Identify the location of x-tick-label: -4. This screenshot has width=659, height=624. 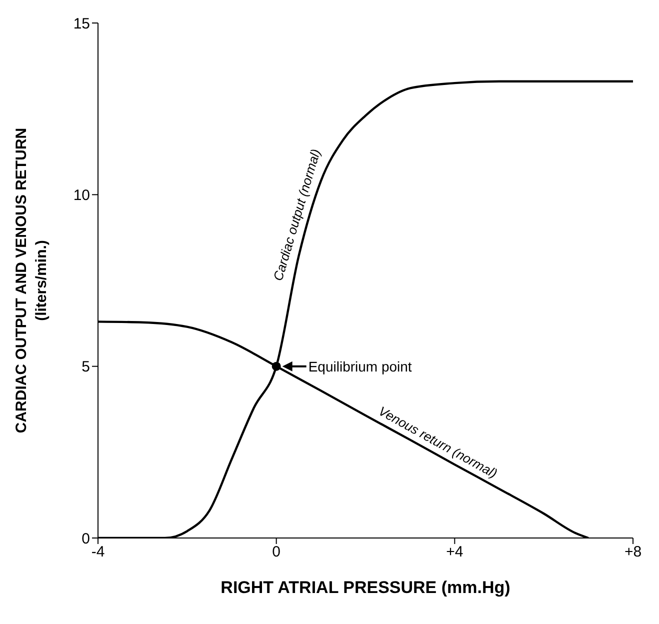
(98, 552).